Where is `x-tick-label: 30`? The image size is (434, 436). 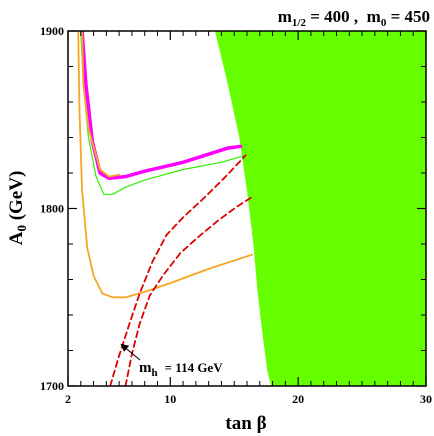
x-tick-label: 30 is located at coordinates (426, 399).